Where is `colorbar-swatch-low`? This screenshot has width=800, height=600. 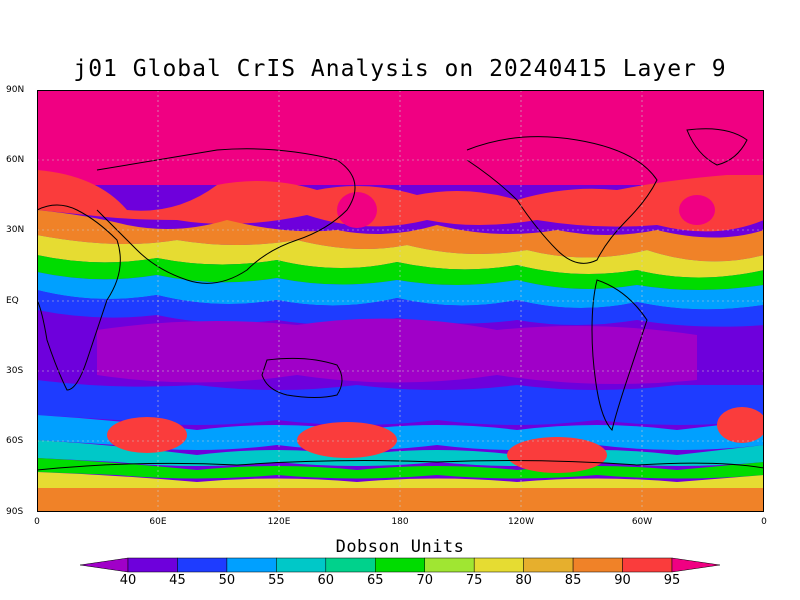
colorbar-swatch-low is located at coordinates (104, 565).